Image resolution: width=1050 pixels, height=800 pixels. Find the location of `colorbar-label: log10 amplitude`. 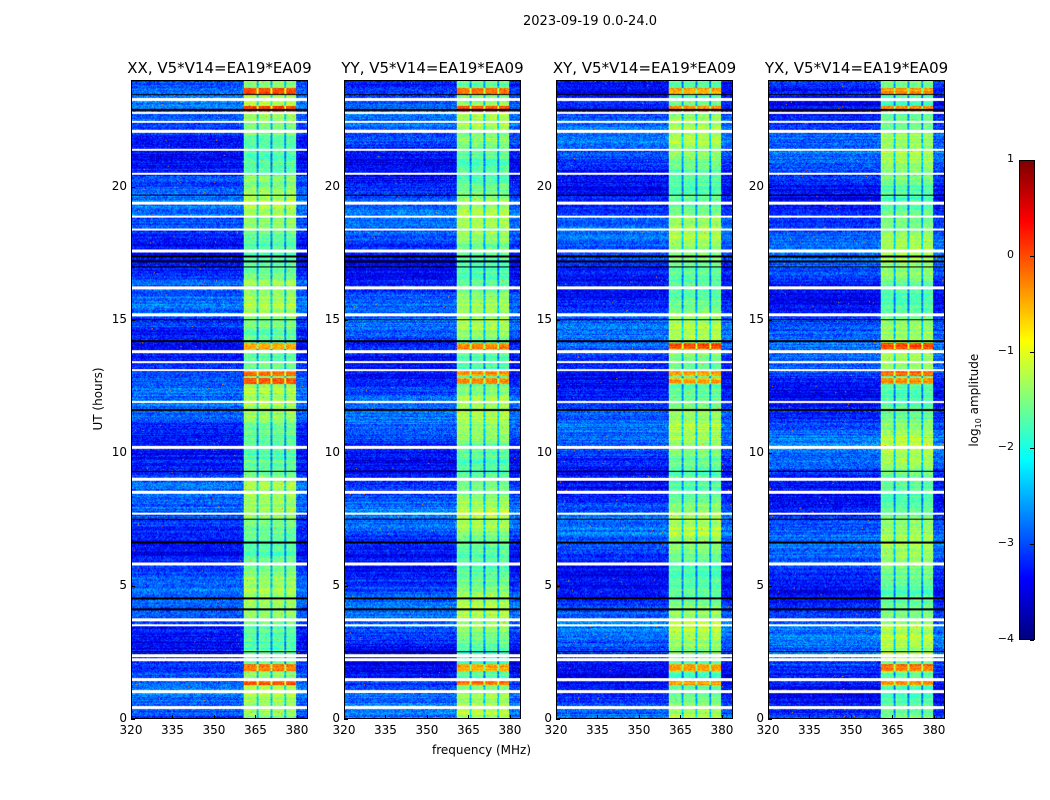

colorbar-label: log10 amplitude is located at coordinates (975, 400).